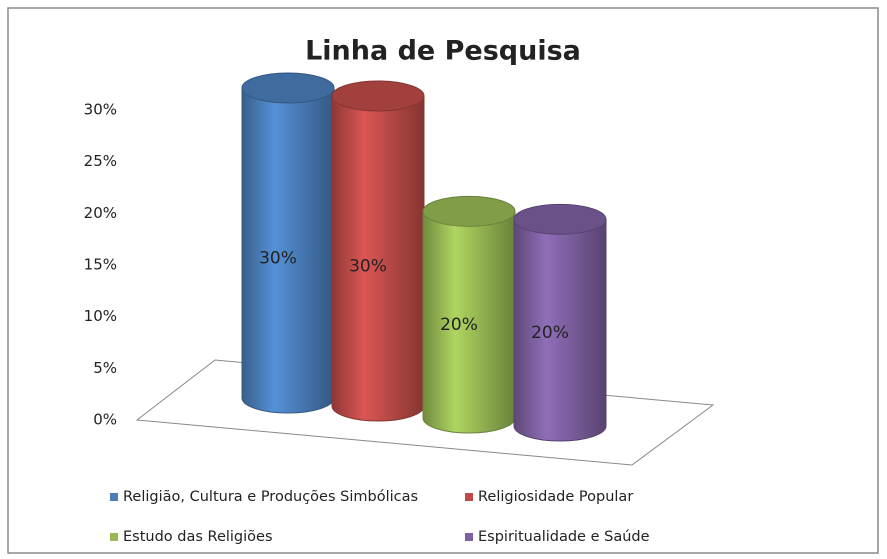 The width and height of the screenshot is (887, 559). Describe the element at coordinates (100, 110) in the screenshot. I see `y-tick-label: 30%` at that location.